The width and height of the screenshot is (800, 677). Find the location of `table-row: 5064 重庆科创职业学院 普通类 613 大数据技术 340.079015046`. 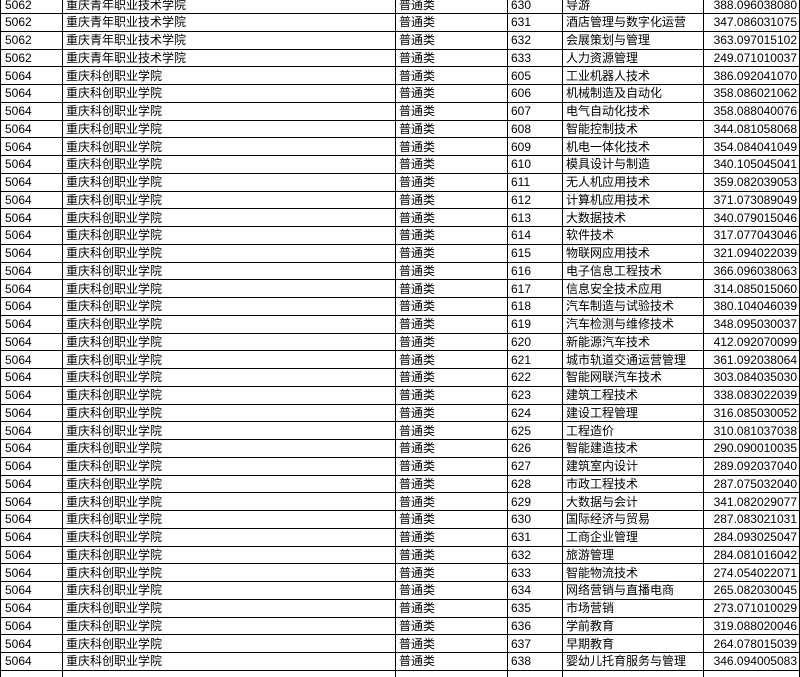

table-row: 5064 重庆科创职业学院 普通类 613 大数据技术 340.079015046 is located at coordinates (400, 217).